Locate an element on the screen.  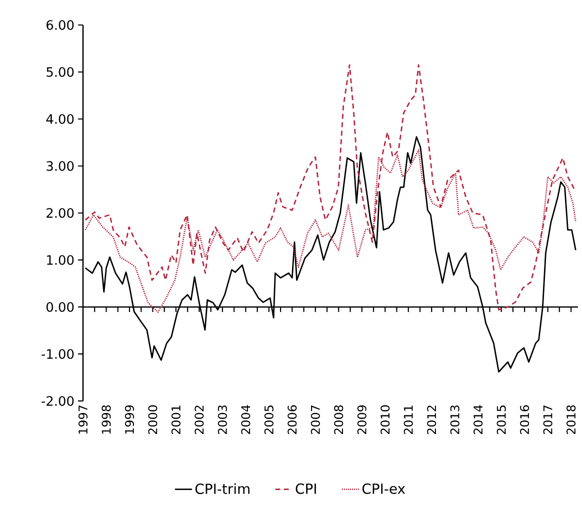
x-tick-label: 2005 is located at coordinates (269, 420).